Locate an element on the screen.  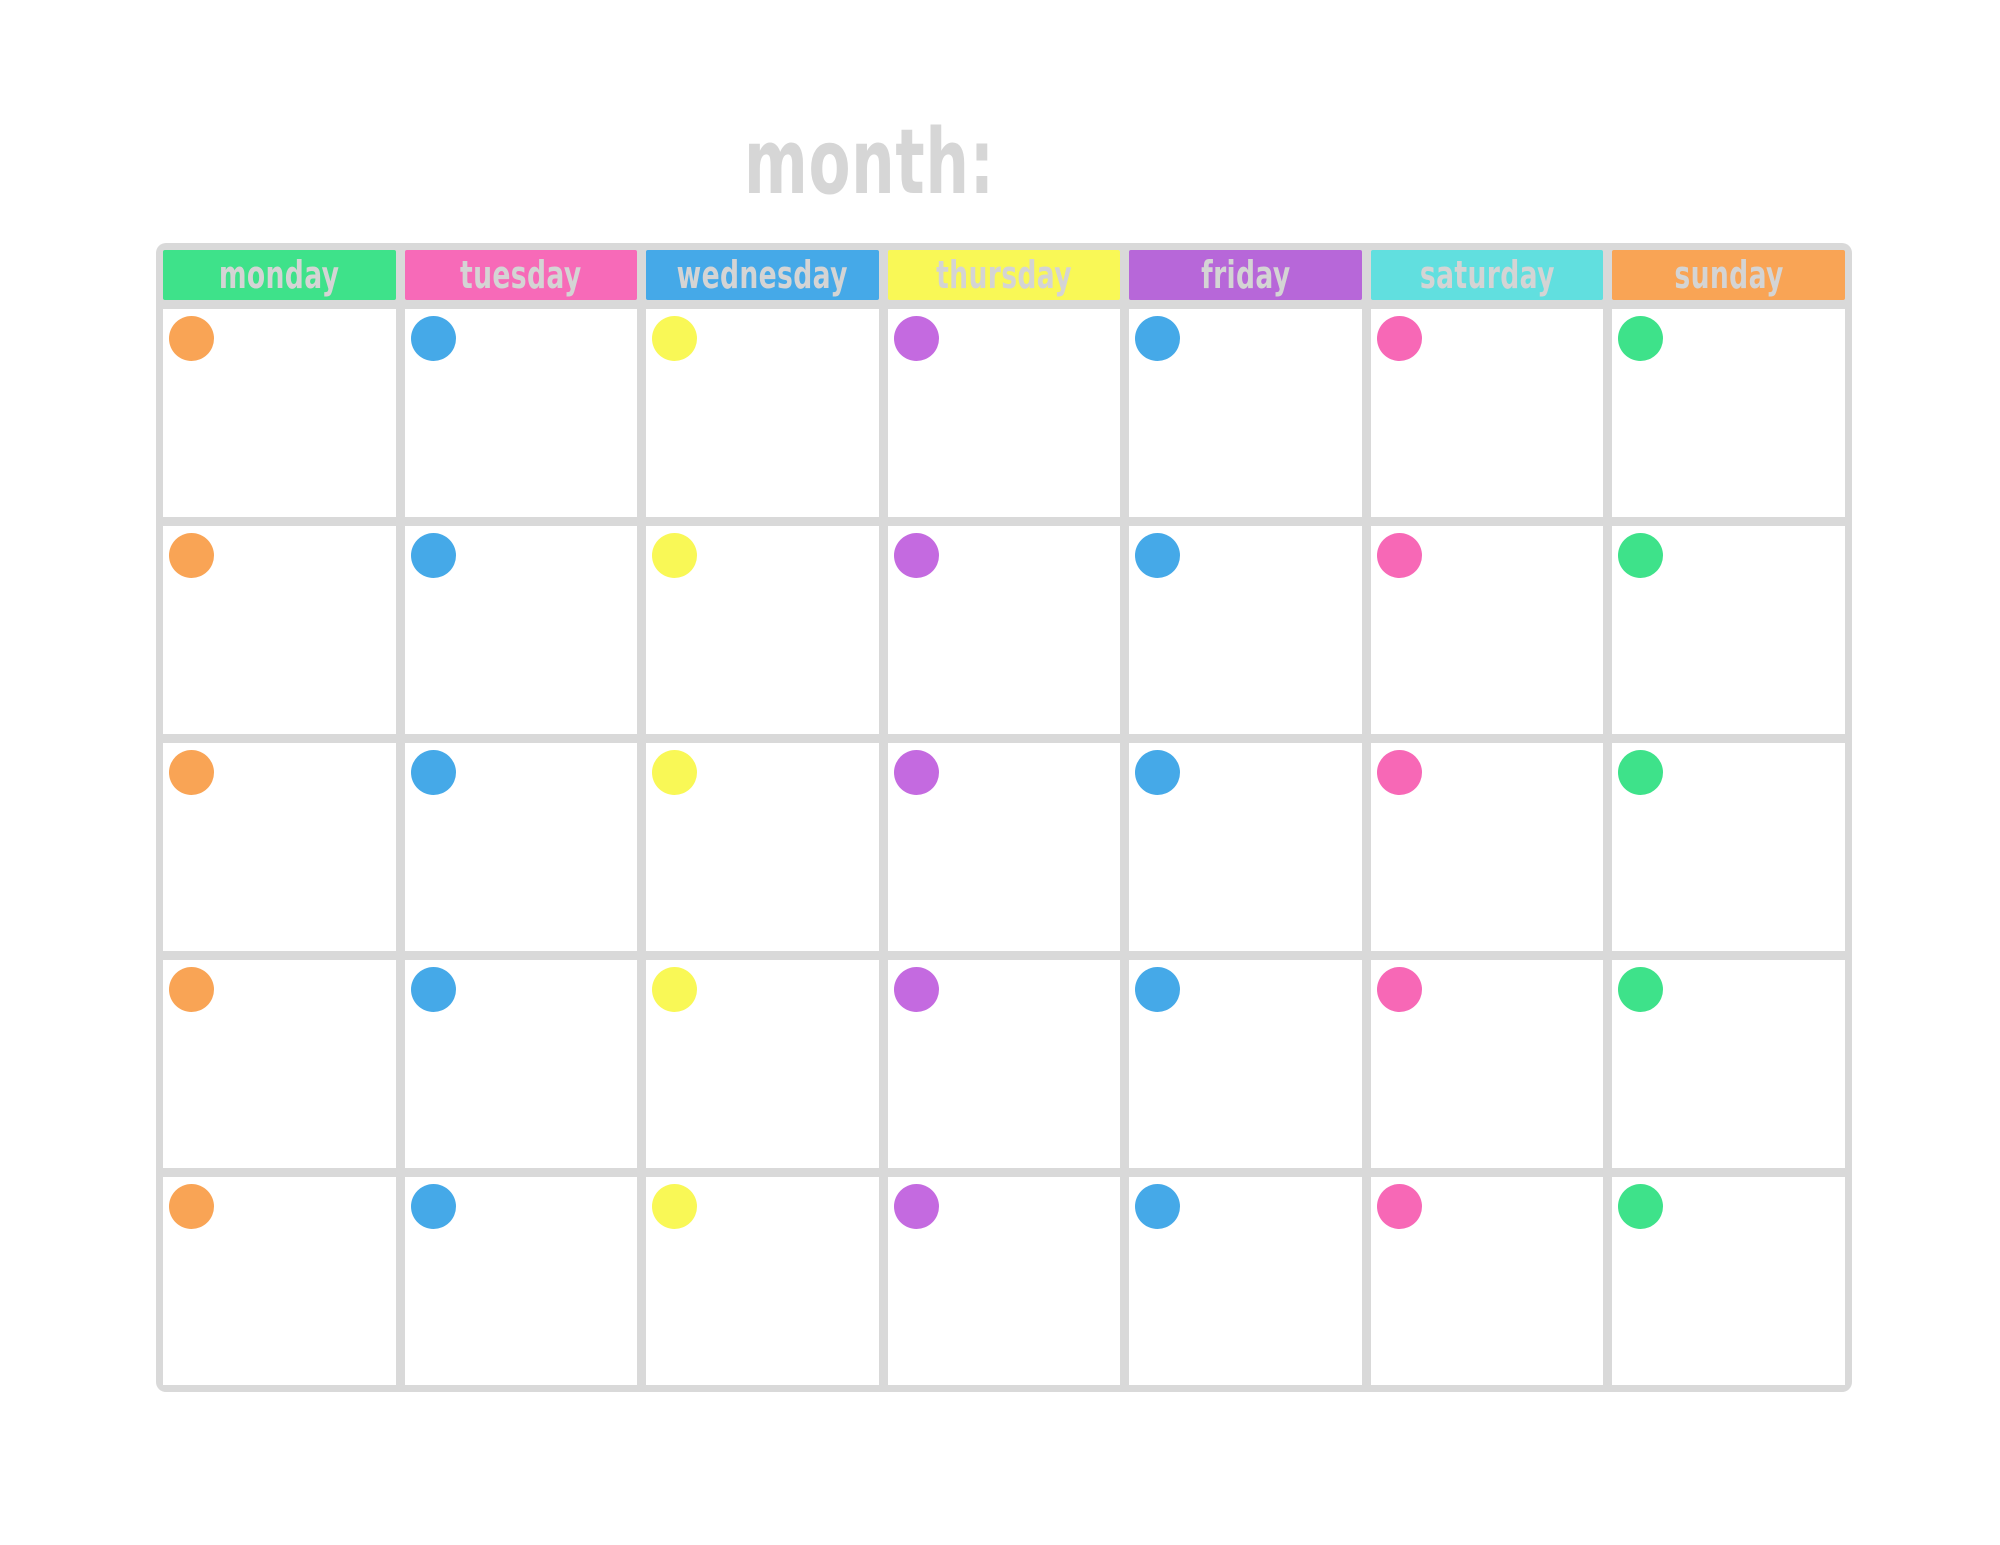
day-header-wednesday: wednesday is located at coordinates (762, 275).